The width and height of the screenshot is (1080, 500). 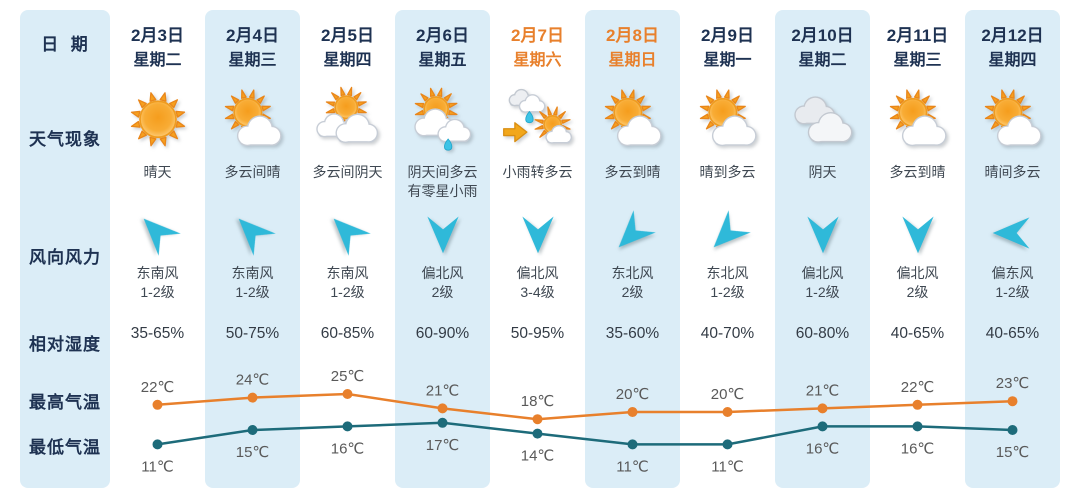 I want to click on date-label: 2月4日, so click(x=252, y=35).